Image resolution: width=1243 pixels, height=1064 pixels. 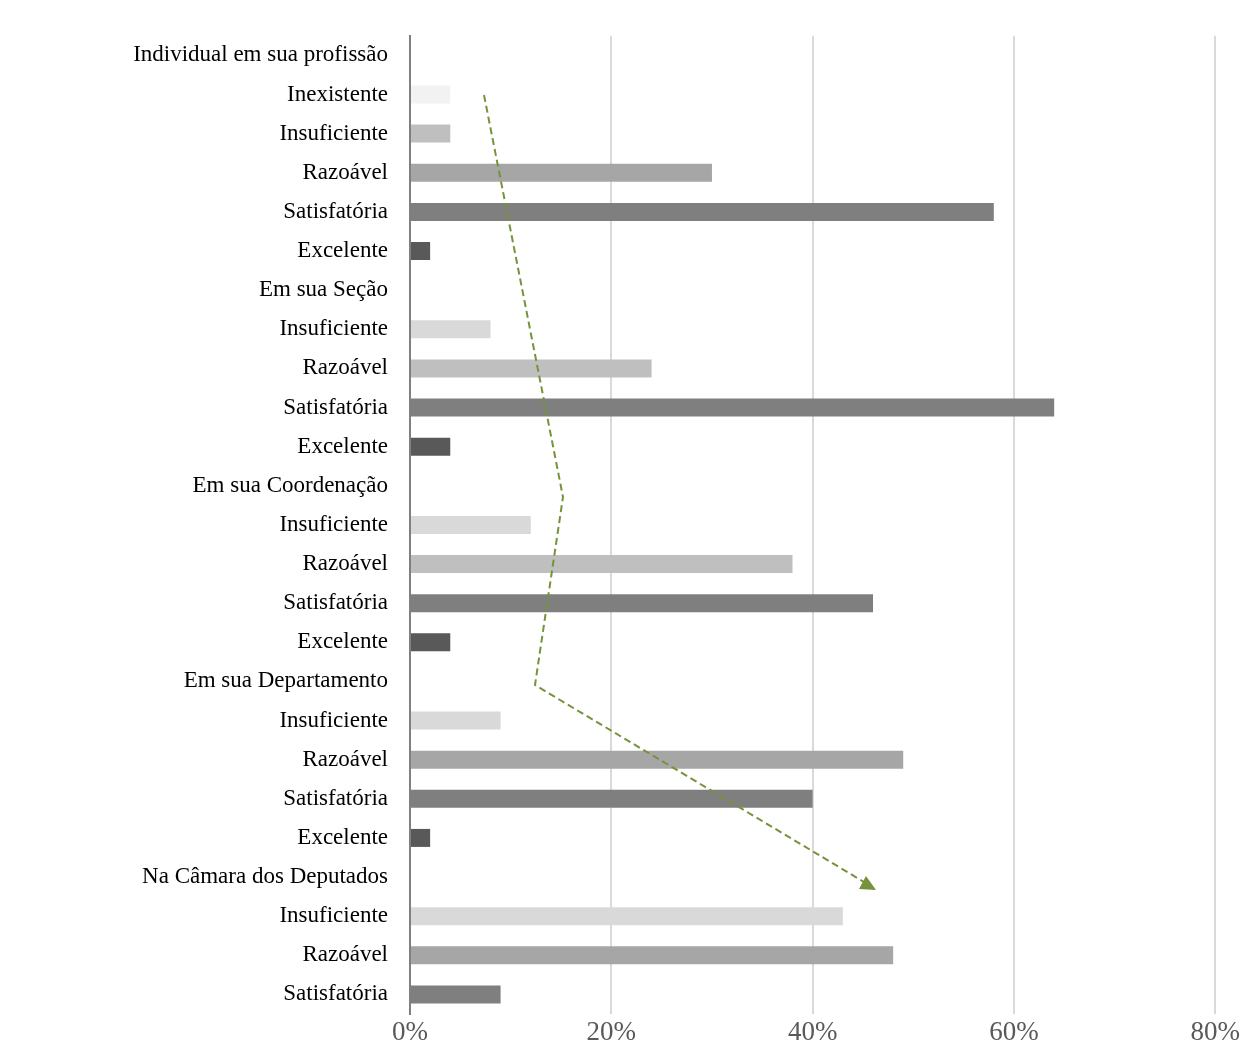 I want to click on x-tick-label: 20%, so click(x=611, y=1031).